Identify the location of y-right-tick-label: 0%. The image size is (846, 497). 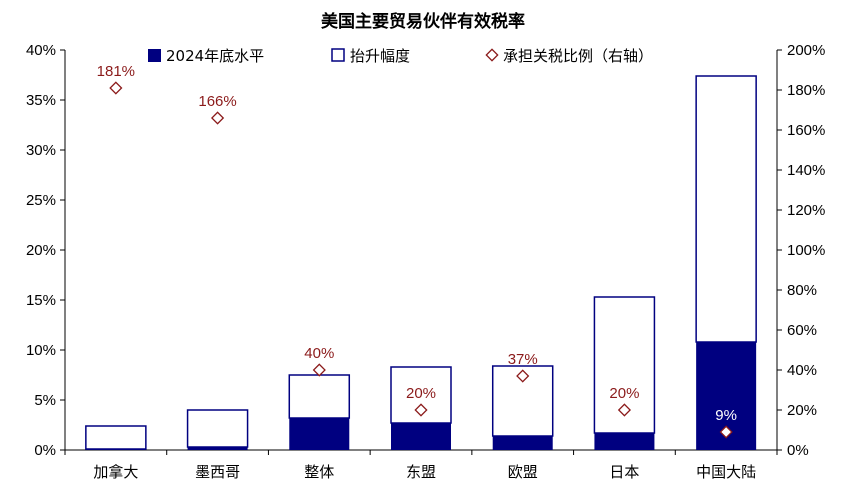
(798, 450).